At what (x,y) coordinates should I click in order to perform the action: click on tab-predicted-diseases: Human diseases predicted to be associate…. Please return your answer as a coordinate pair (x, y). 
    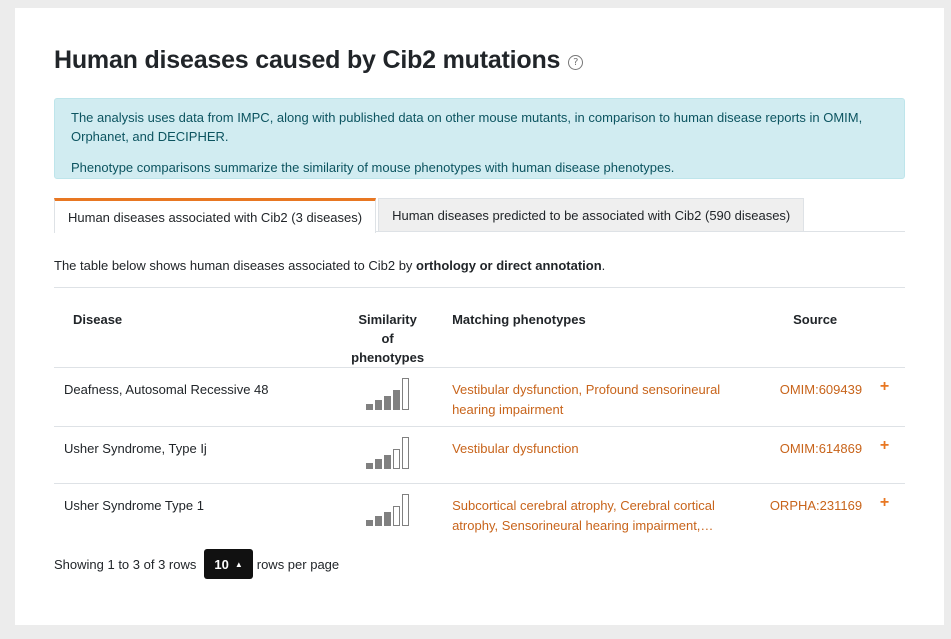
    Looking at the image, I should click on (591, 215).